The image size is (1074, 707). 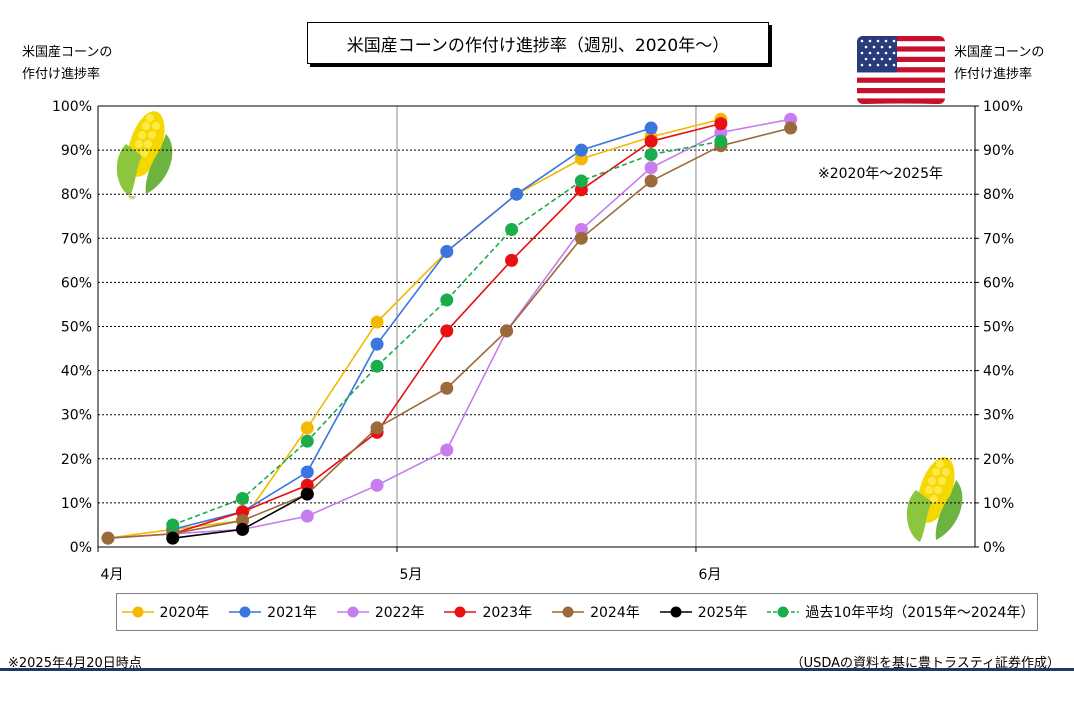 What do you see at coordinates (722, 613) in the screenshot?
I see `legend-label: 2025年` at bounding box center [722, 613].